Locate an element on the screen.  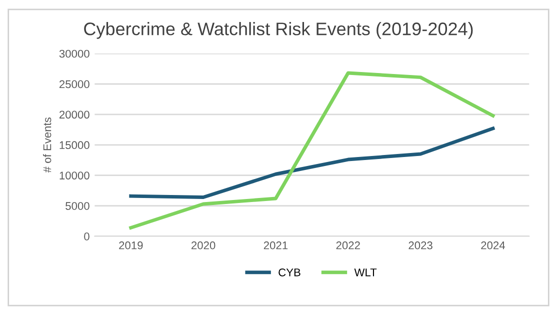
y-tick-label: 10000 is located at coordinates (75, 176).